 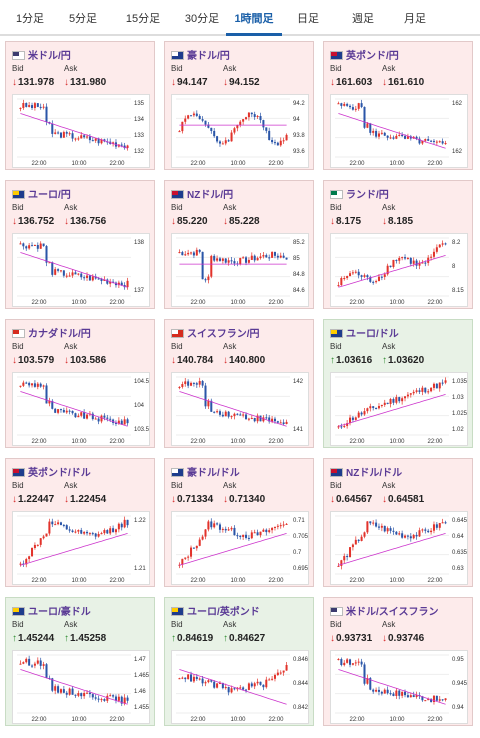 What do you see at coordinates (81, 687) in the screenshot?
I see `price-chart: 1.47 1.465 1.46 1.455 22:00 10:00 22:00` at bounding box center [81, 687].